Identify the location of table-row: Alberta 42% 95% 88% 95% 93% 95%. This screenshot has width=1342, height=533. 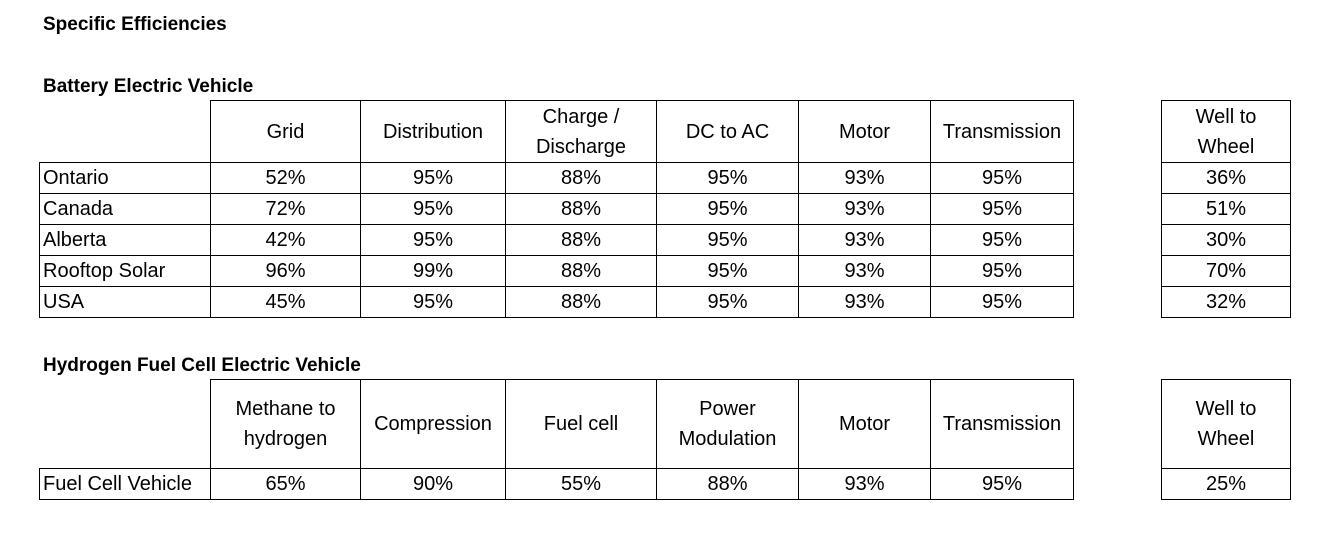
(556, 240).